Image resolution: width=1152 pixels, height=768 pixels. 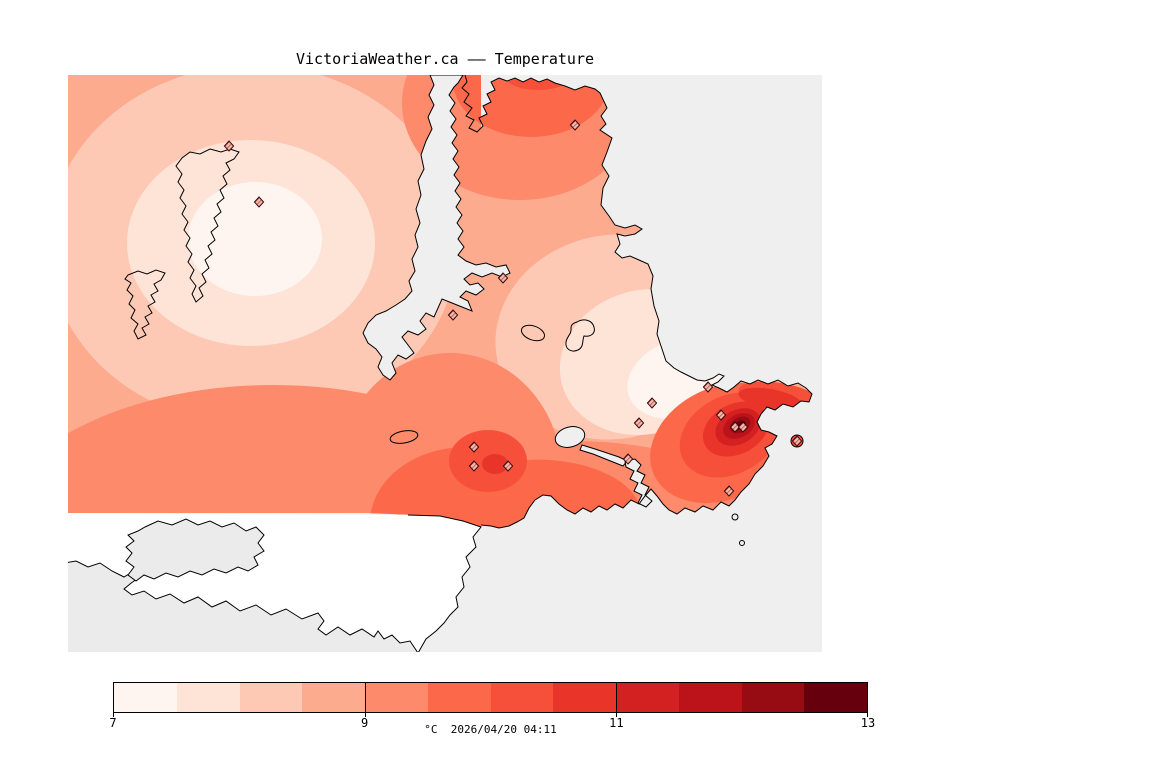 What do you see at coordinates (742, 543) in the screenshot?
I see `islet-race` at bounding box center [742, 543].